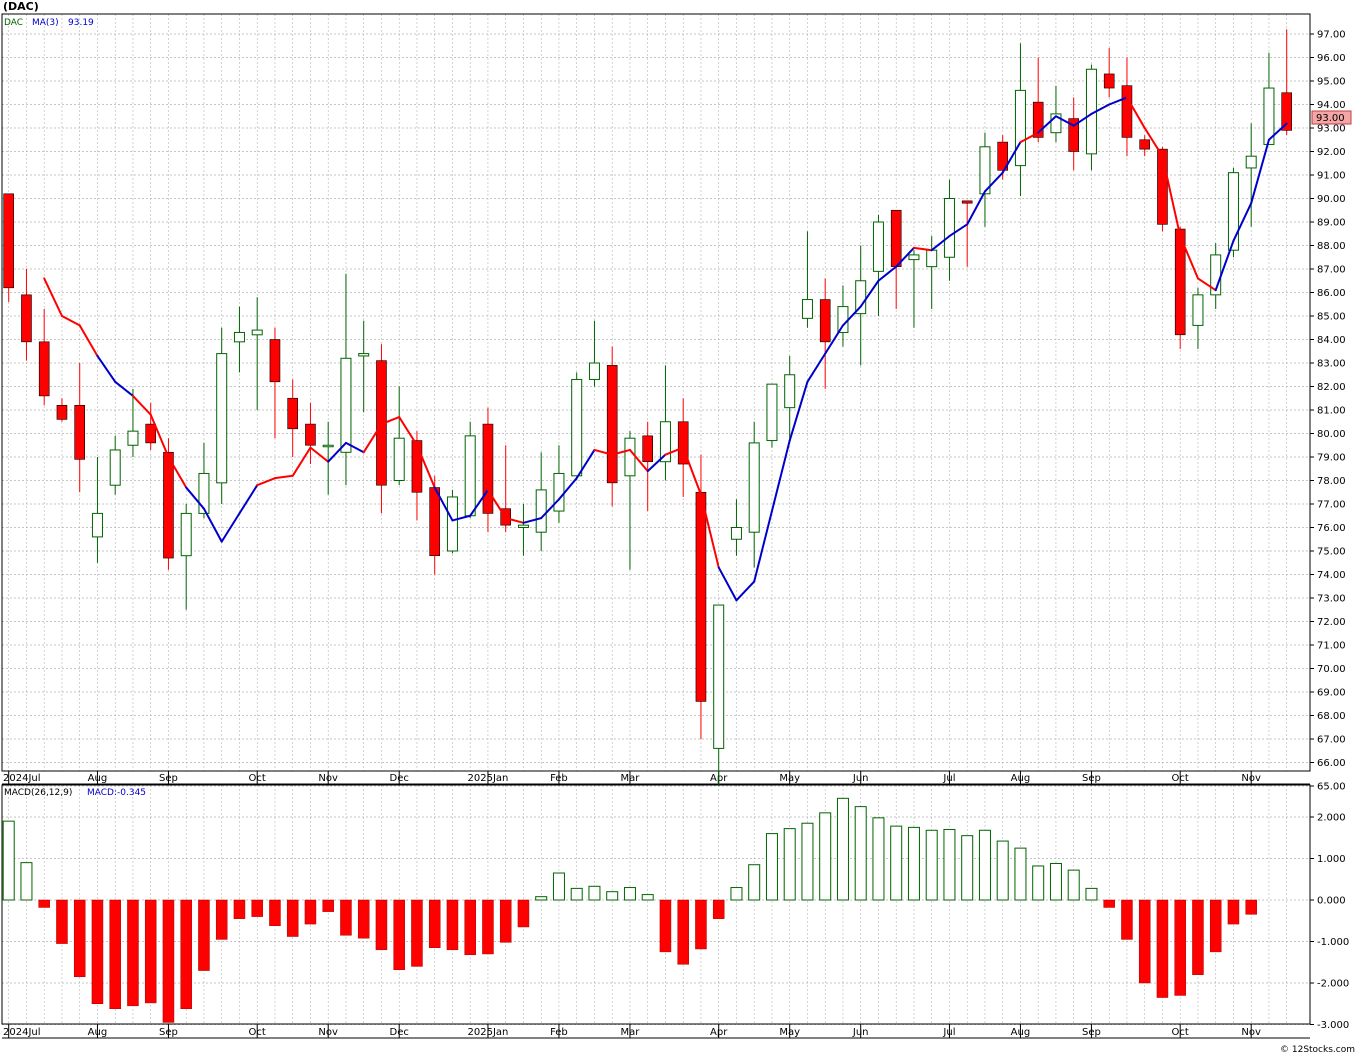  What do you see at coordinates (116, 793) in the screenshot?
I see `macd-legend-value: MACD:-0.345` at bounding box center [116, 793].